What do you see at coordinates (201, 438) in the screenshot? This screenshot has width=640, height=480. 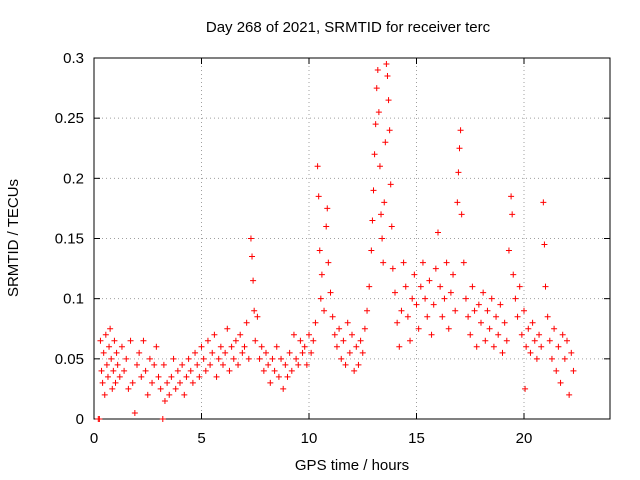 I see `x-tick-label: 5` at bounding box center [201, 438].